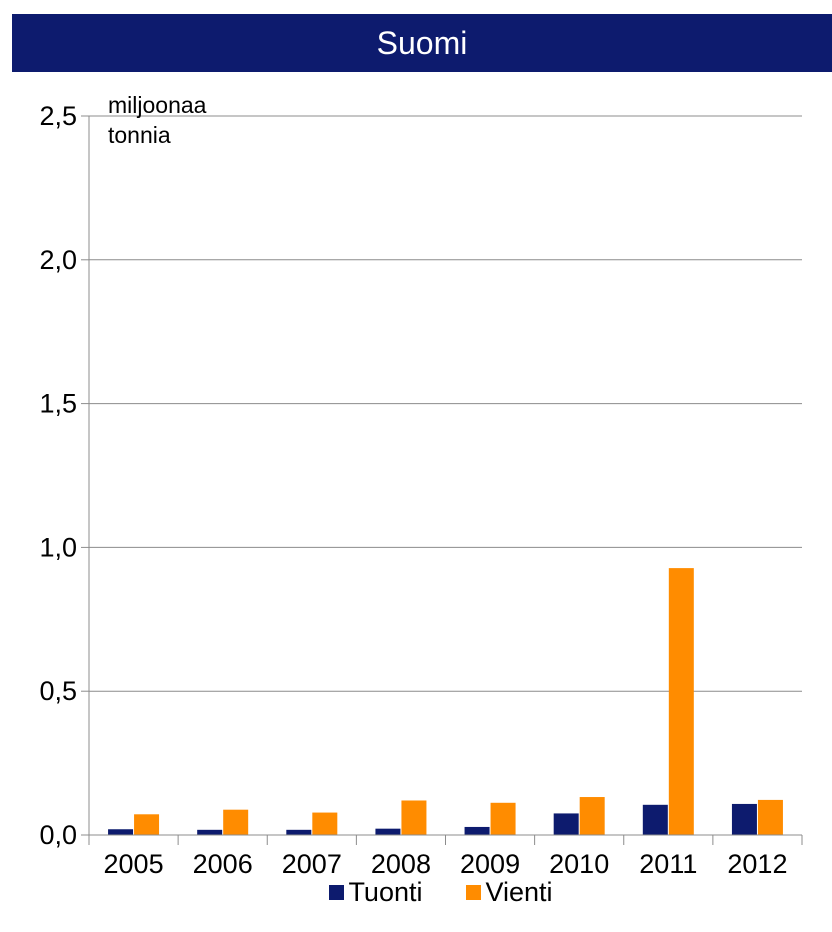  What do you see at coordinates (592, 816) in the screenshot?
I see `bar-vienti-2010` at bounding box center [592, 816].